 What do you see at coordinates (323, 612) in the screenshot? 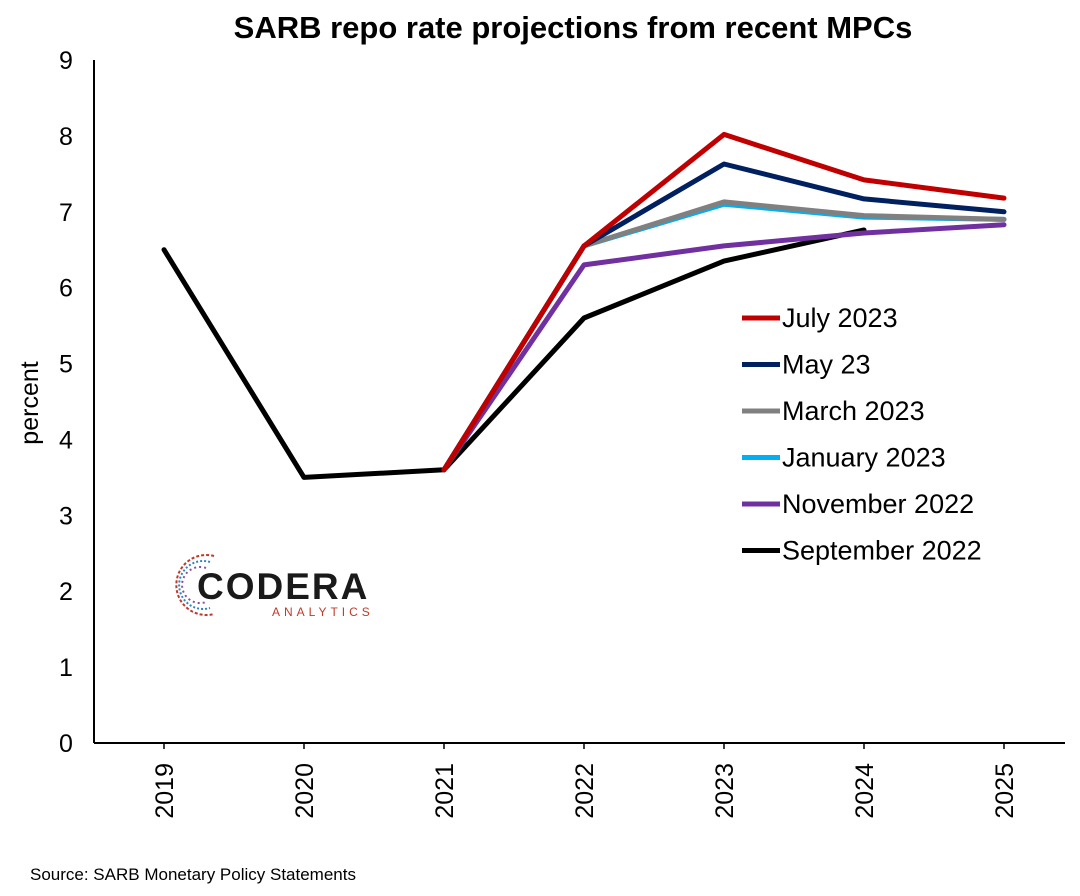
I see `logo-subtext: ANALYTICS` at bounding box center [323, 612].